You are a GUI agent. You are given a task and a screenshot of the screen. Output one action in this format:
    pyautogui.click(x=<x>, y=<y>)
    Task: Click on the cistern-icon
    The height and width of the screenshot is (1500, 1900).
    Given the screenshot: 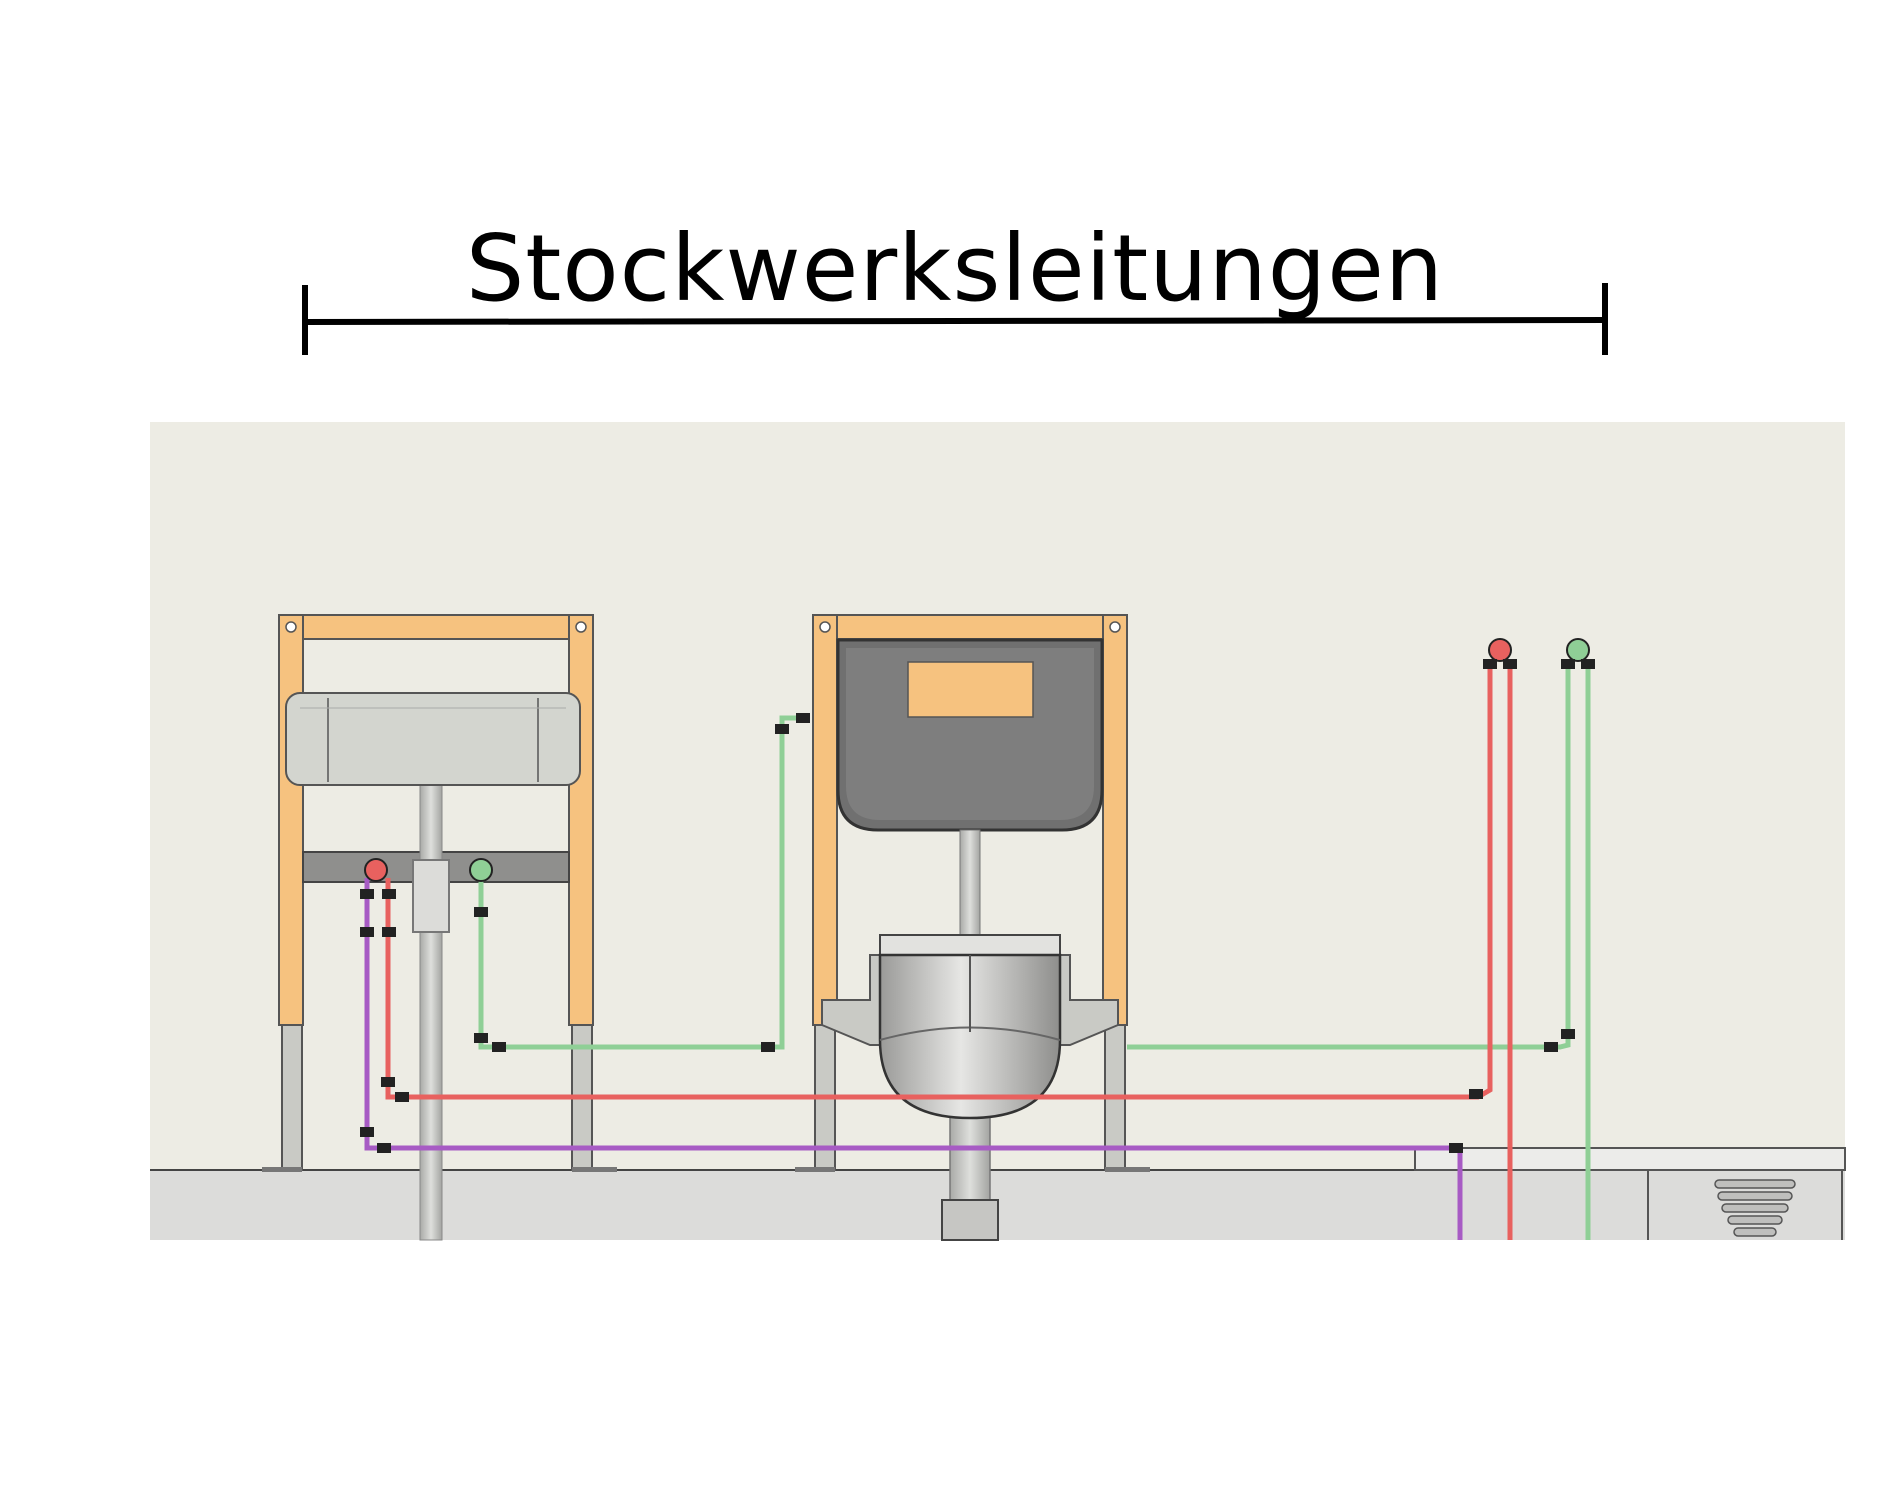 What is the action you would take?
    pyautogui.click(x=970, y=735)
    